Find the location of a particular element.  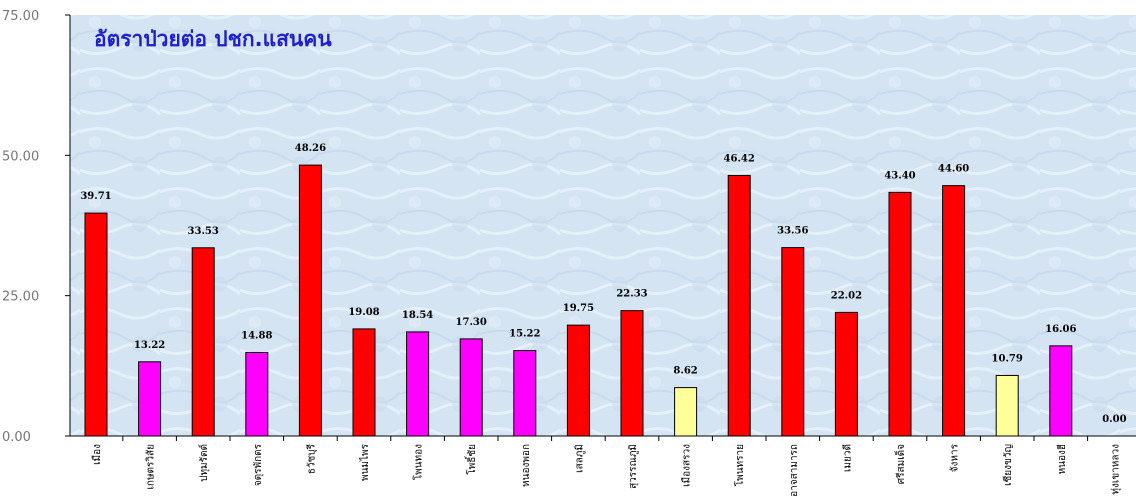

data-label: 22.33 is located at coordinates (631, 294).